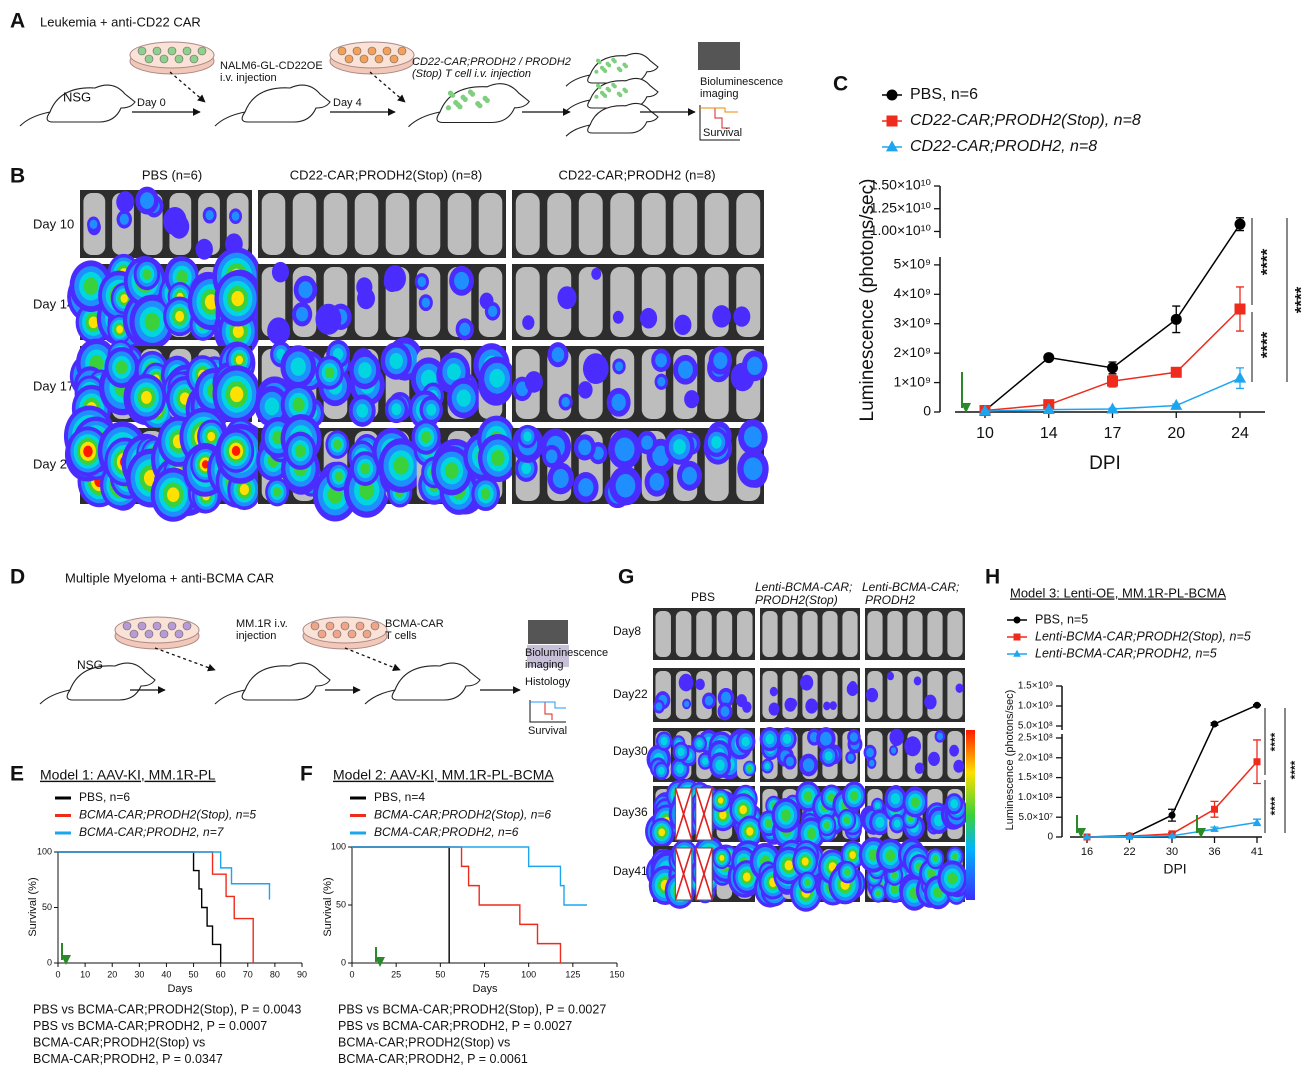 The image size is (1312, 1069). Describe the element at coordinates (636, 174) in the screenshot. I see `column-header: CD22-CAR;PRODH2 (n=8)` at that location.